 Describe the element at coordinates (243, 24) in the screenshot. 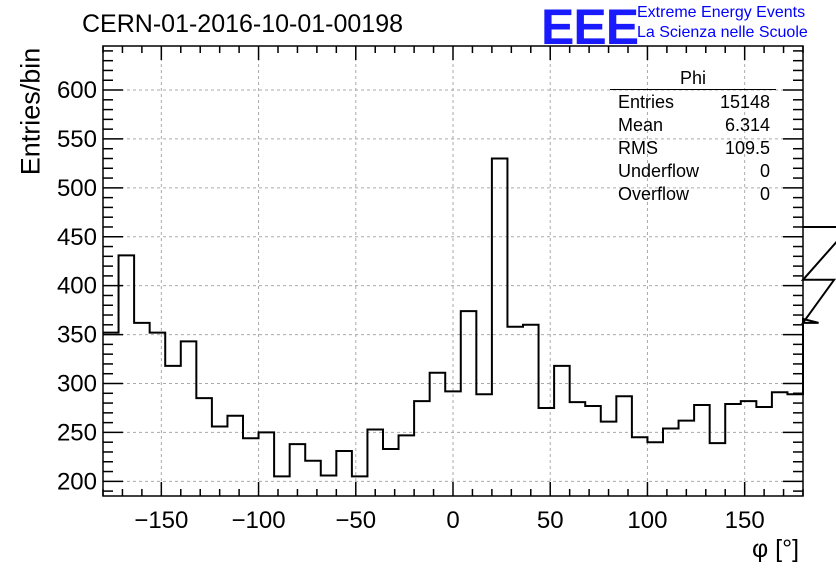

I see `chart-title: CERN-01-2016-10-01-00198` at that location.